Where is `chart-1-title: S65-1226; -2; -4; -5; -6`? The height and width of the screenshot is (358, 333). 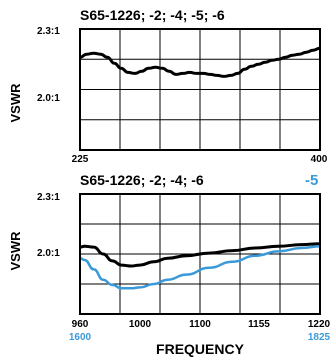 chart-1-title: S65-1226; -2; -4; -5; -6 is located at coordinates (152, 15).